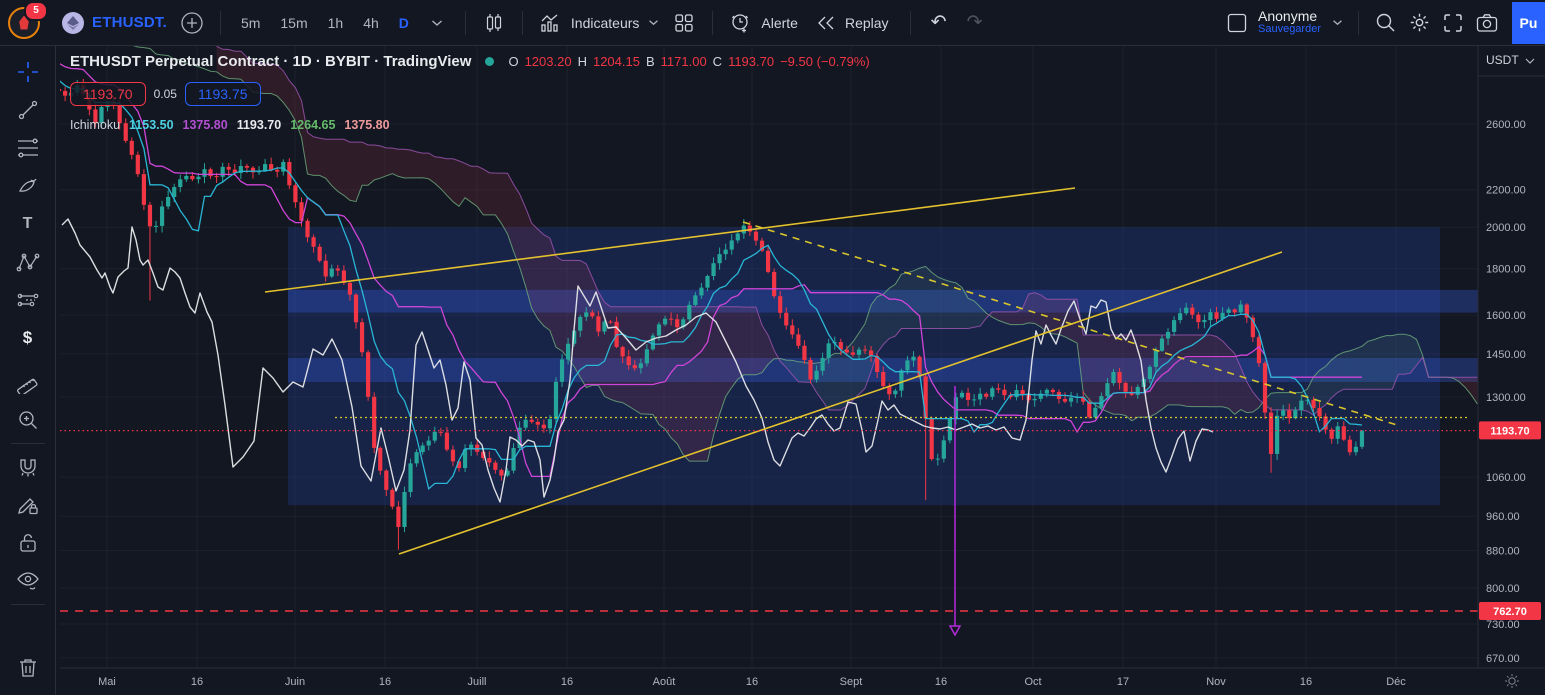 This screenshot has width=1545, height=695. I want to click on compare-add-button, so click(192, 23).